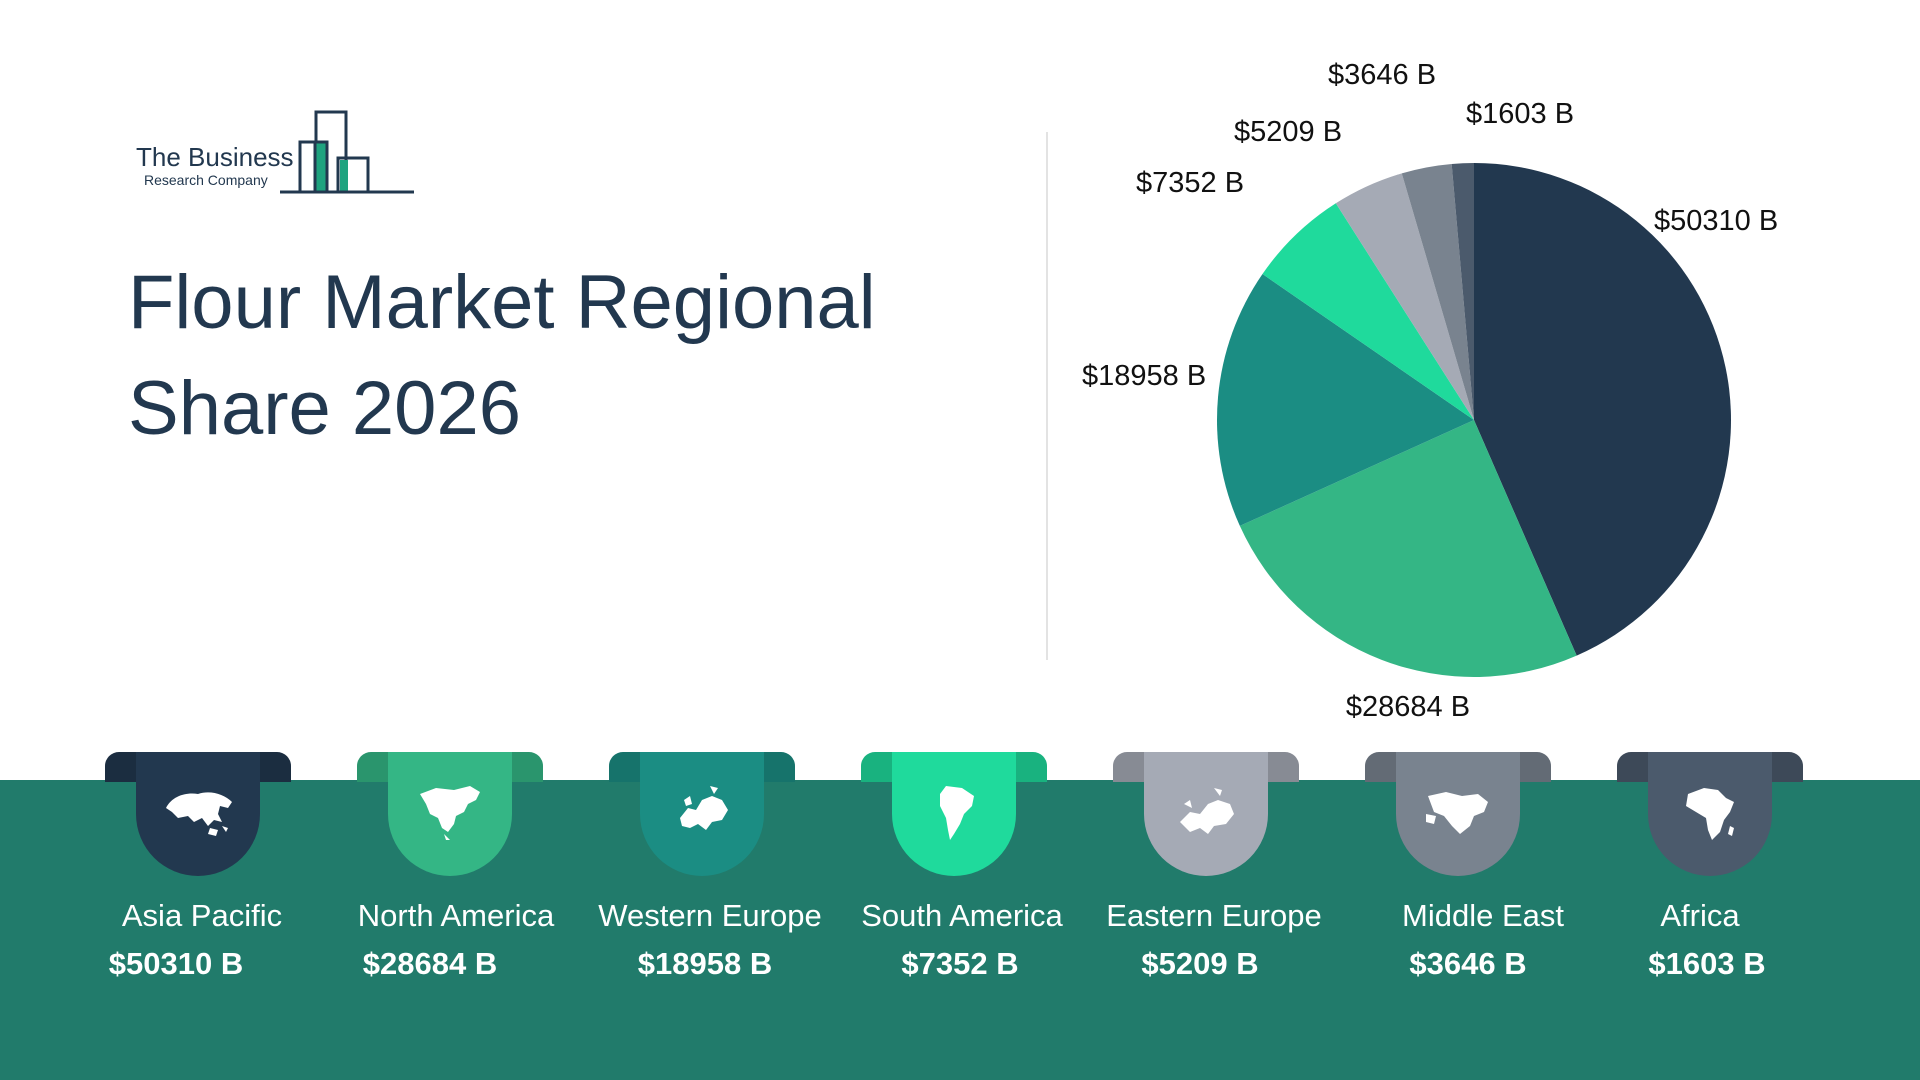  I want to click on region-value: $3646 B, so click(1468, 963).